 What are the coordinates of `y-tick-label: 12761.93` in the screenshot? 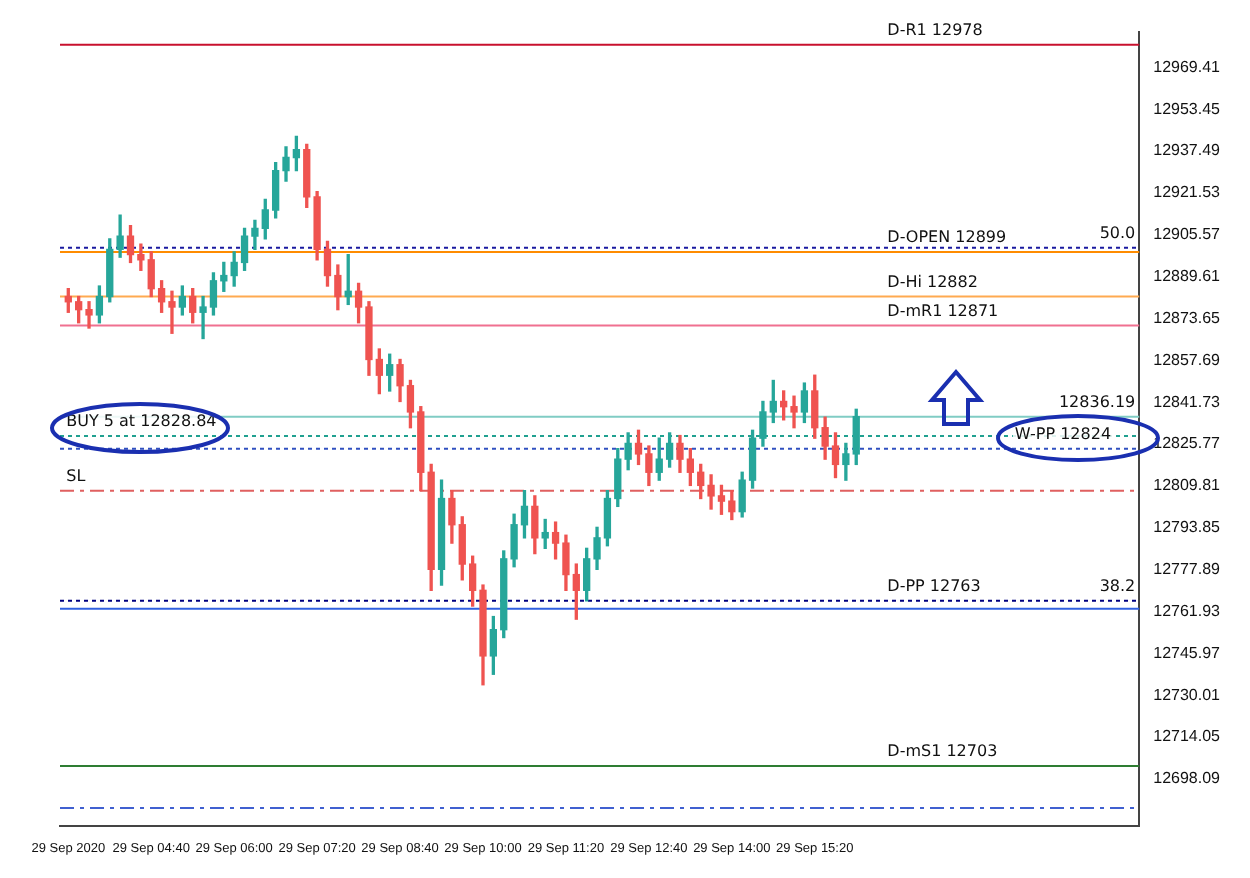 It's located at (1187, 610).